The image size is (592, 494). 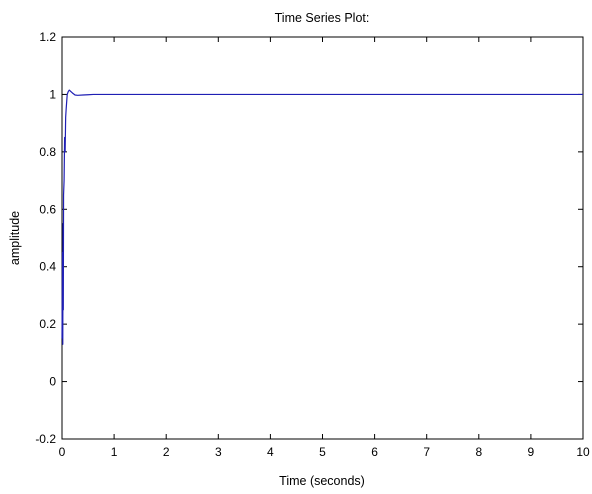 What do you see at coordinates (270, 452) in the screenshot?
I see `x-tick-label: 4` at bounding box center [270, 452].